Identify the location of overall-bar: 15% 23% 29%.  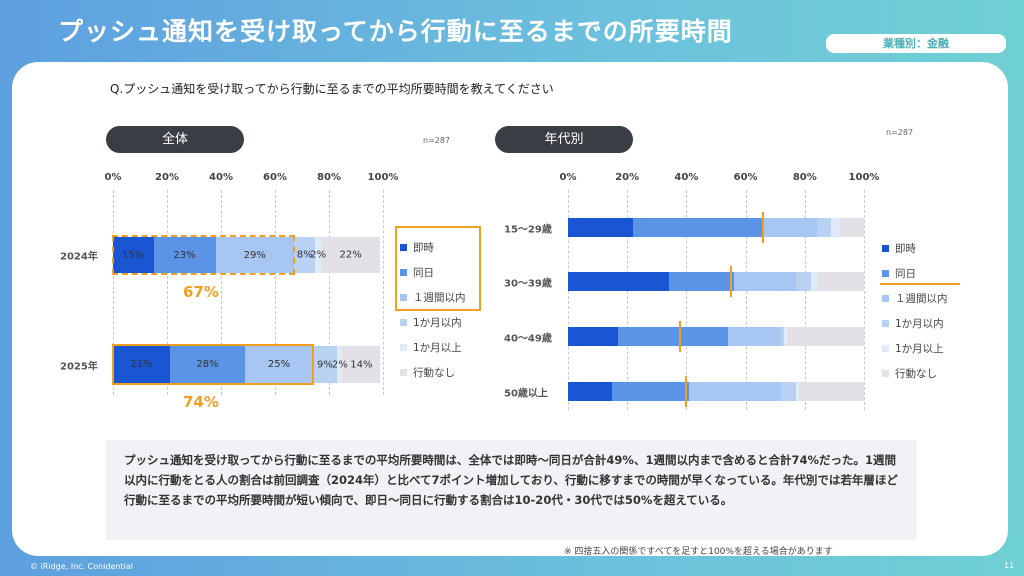
(248, 255).